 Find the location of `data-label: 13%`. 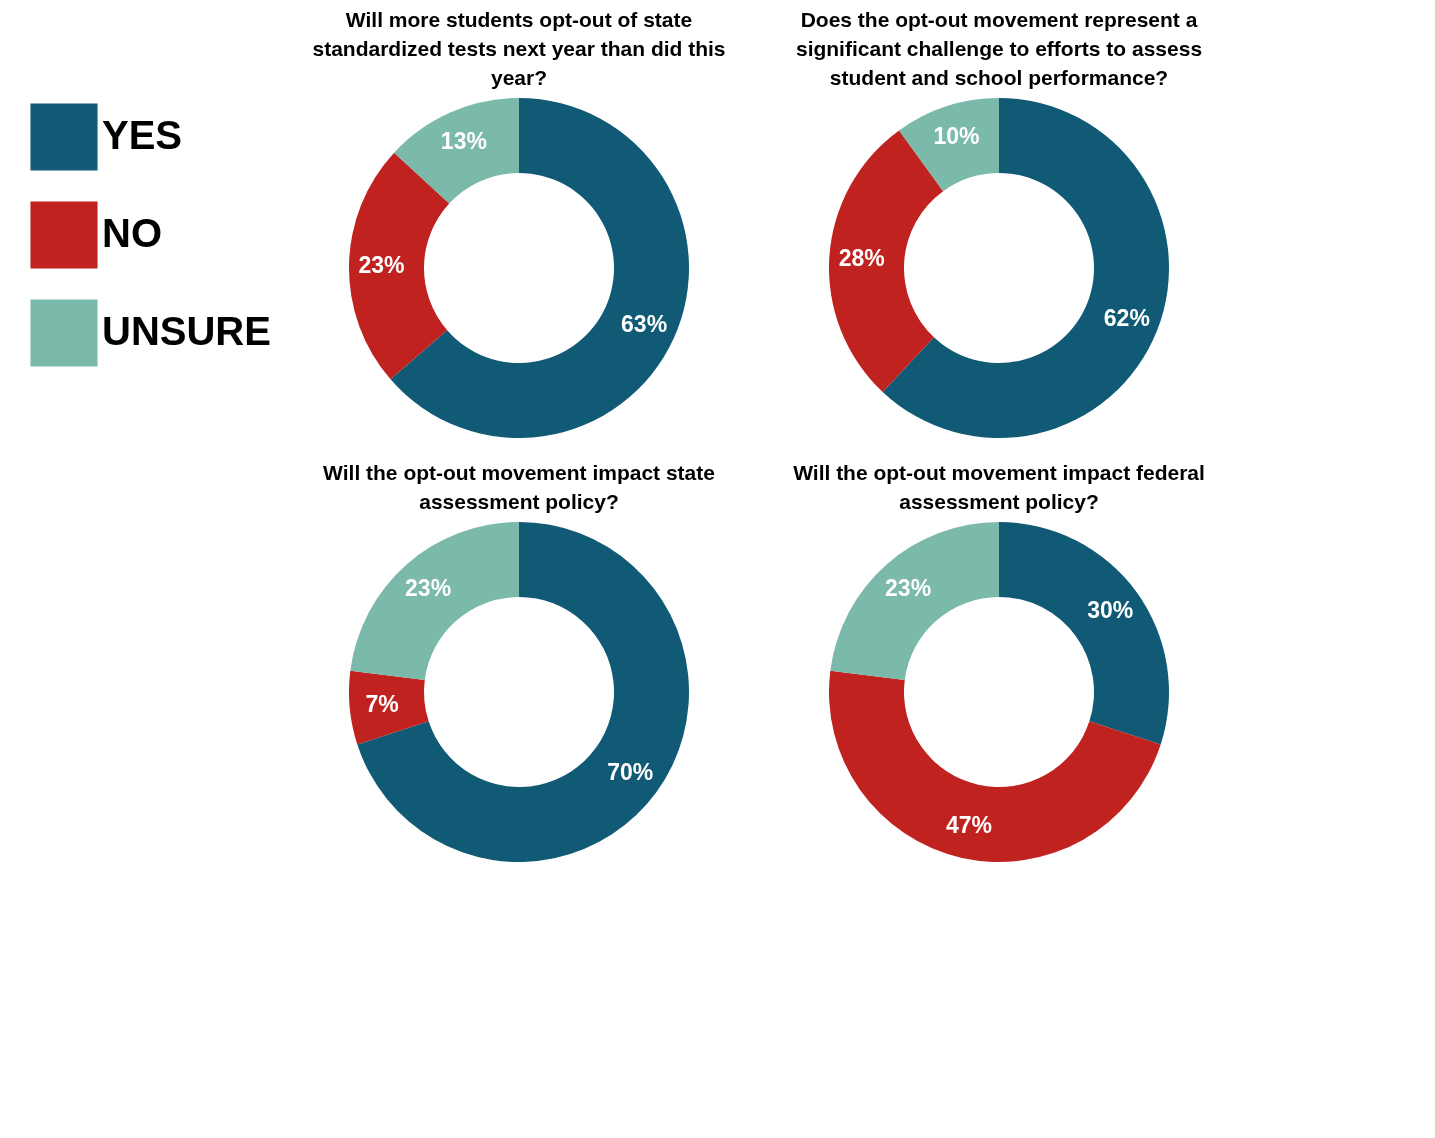

data-label: 13% is located at coordinates (463, 141).